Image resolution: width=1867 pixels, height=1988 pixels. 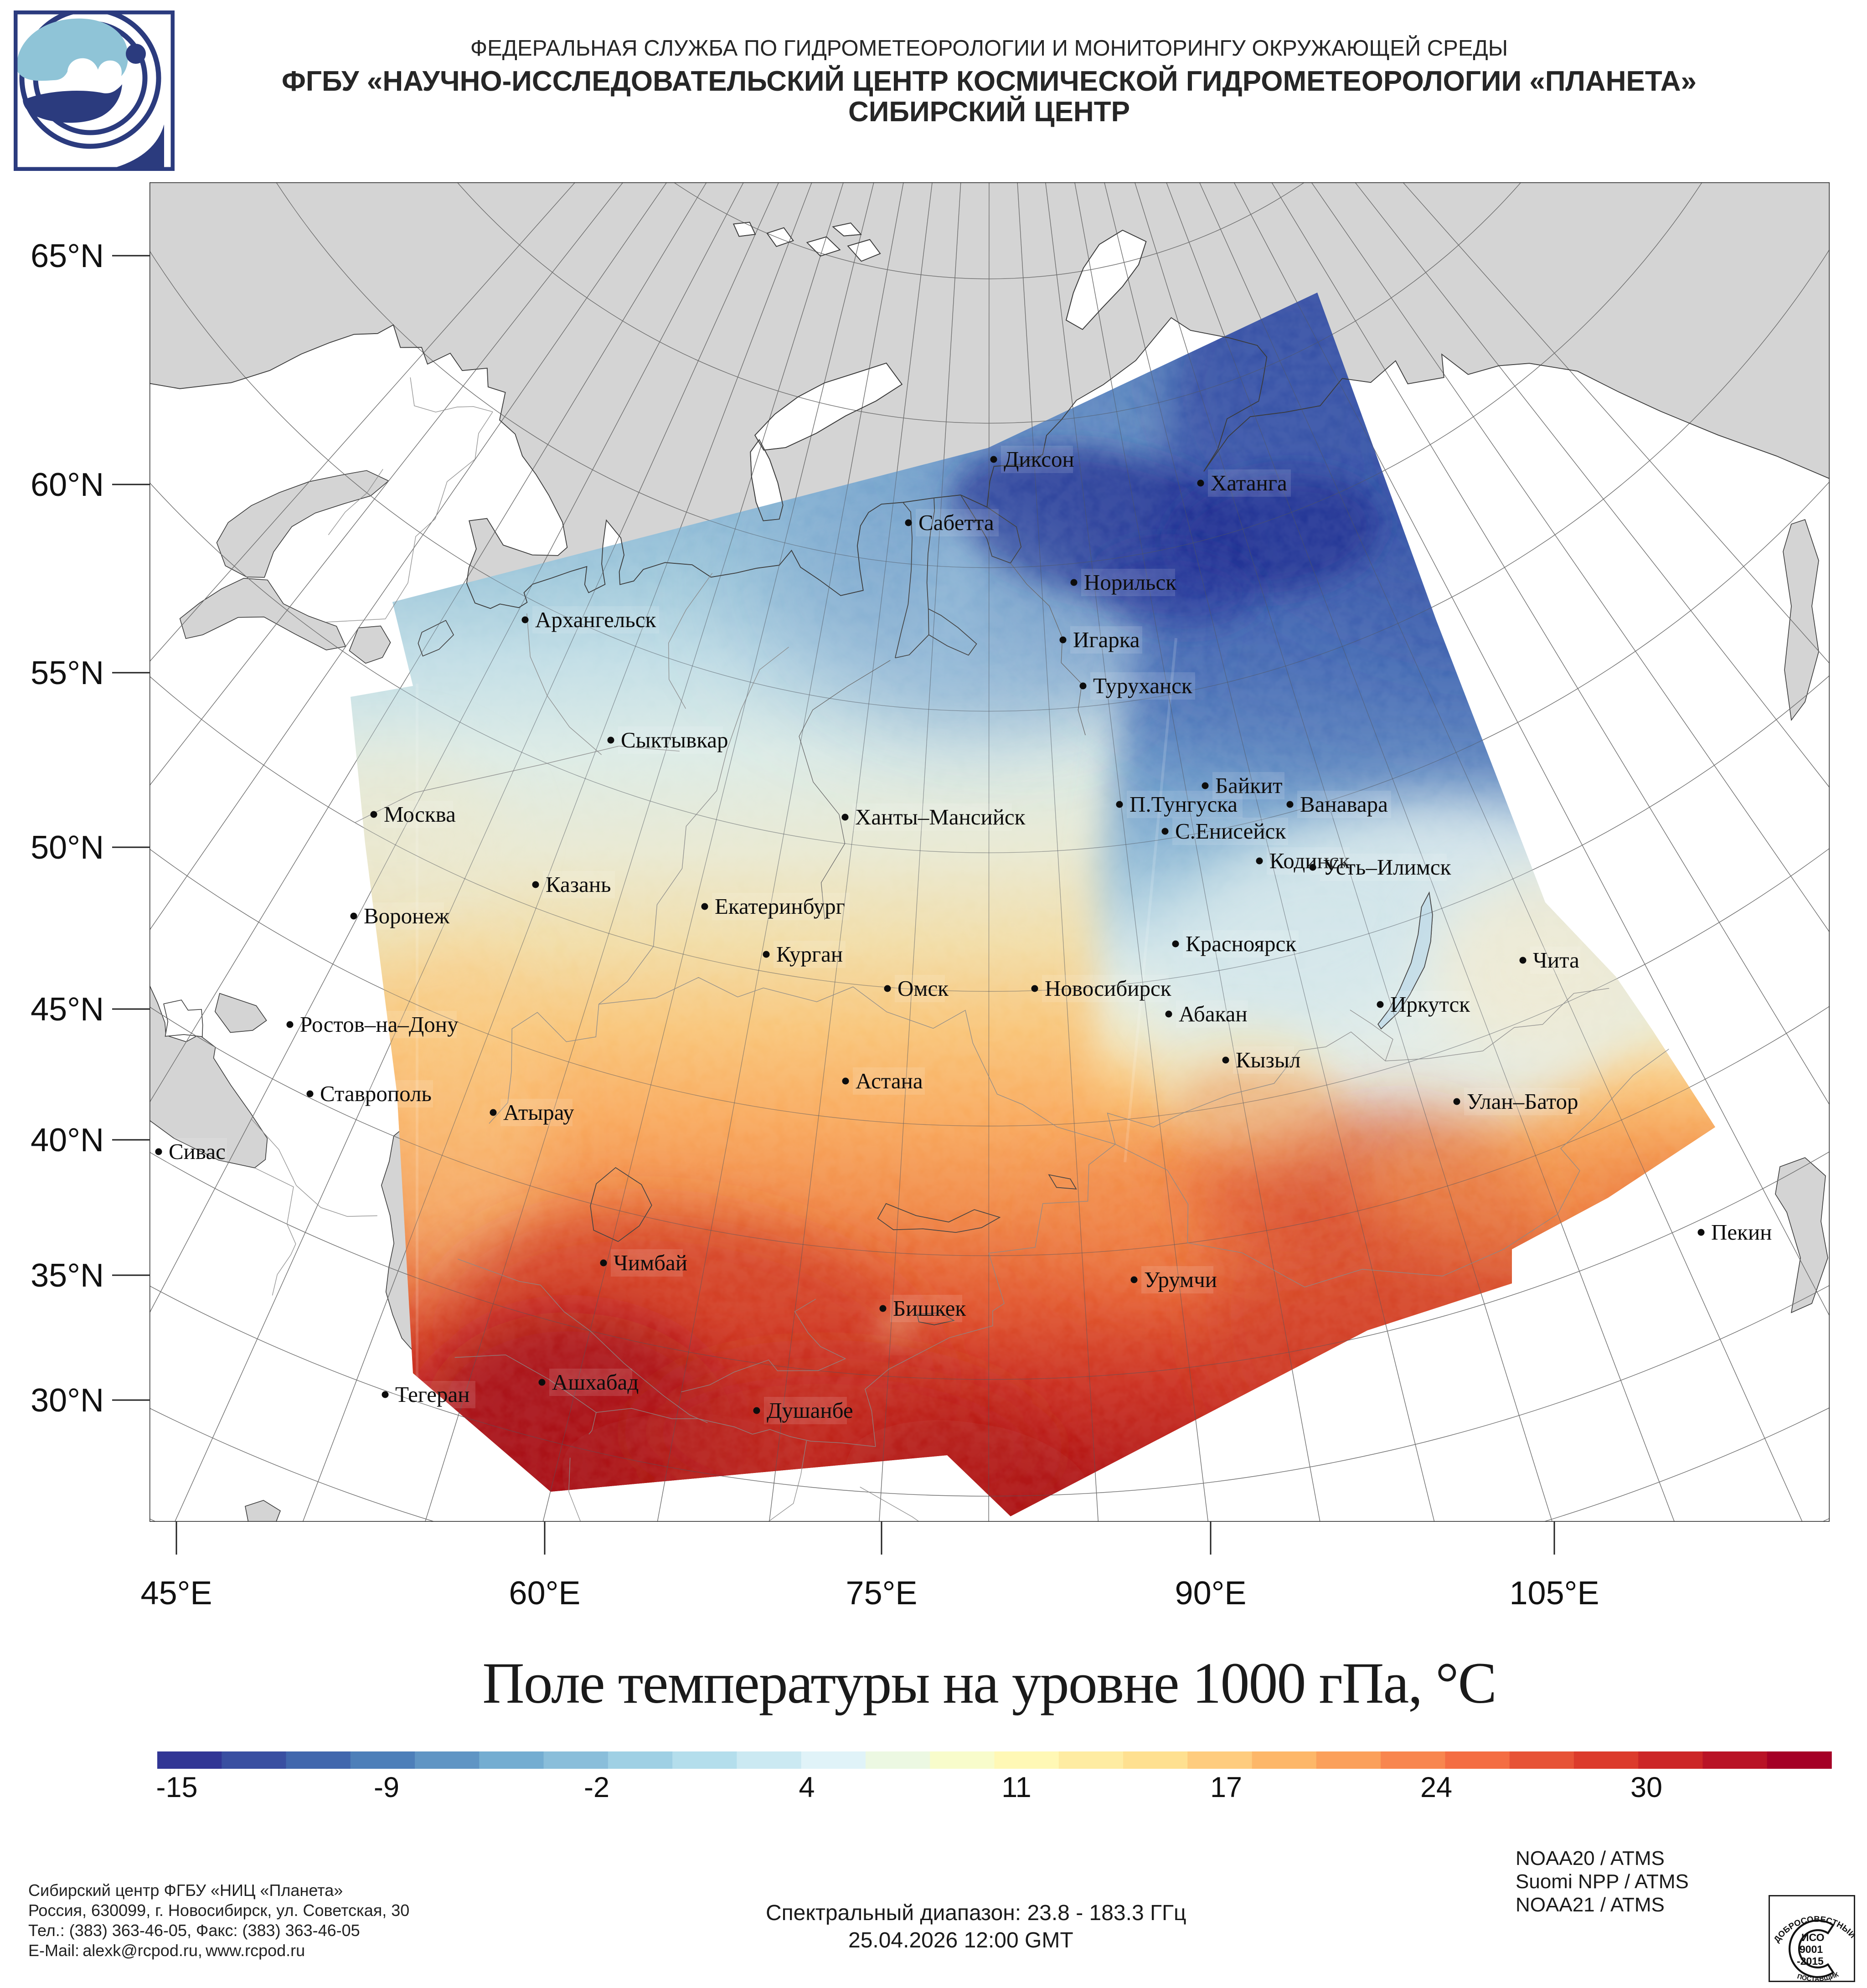 What do you see at coordinates (674, 739) in the screenshot?
I see `svg-text: Сыктывкар` at bounding box center [674, 739].